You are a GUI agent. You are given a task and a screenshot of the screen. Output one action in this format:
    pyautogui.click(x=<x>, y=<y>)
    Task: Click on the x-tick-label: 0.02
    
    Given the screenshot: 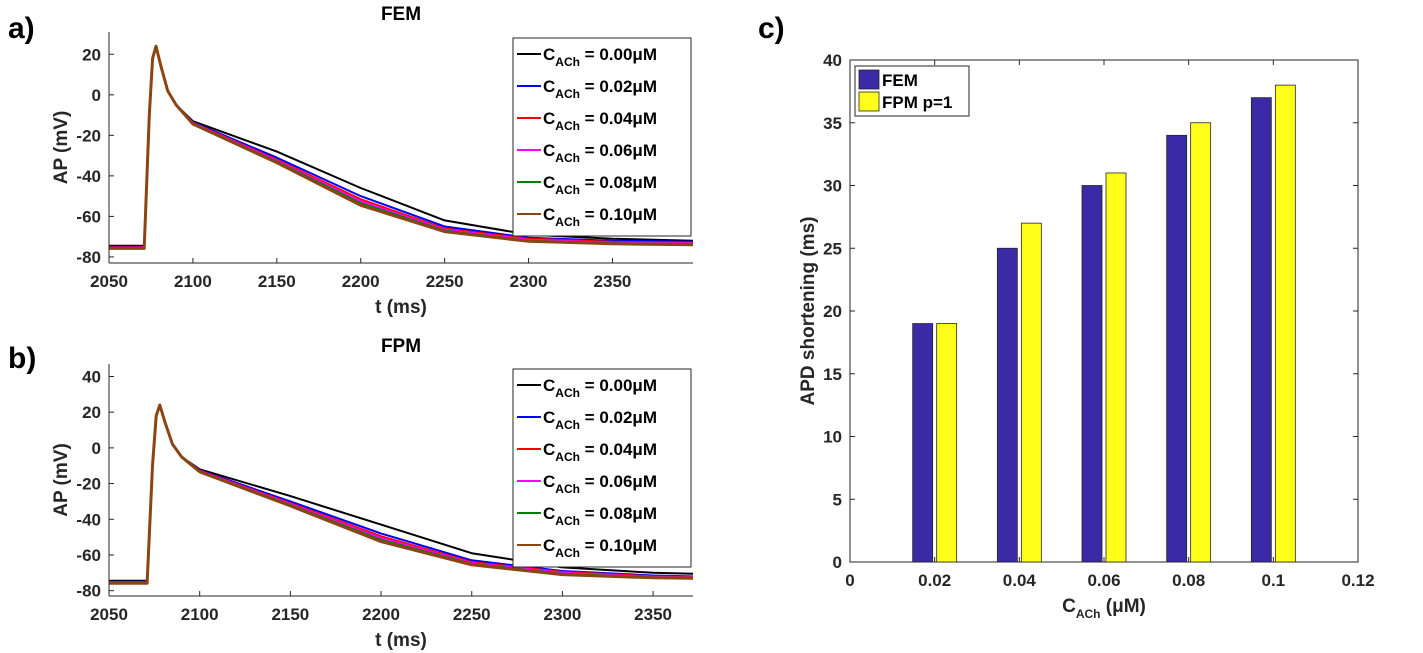 What is the action you would take?
    pyautogui.click(x=934, y=580)
    